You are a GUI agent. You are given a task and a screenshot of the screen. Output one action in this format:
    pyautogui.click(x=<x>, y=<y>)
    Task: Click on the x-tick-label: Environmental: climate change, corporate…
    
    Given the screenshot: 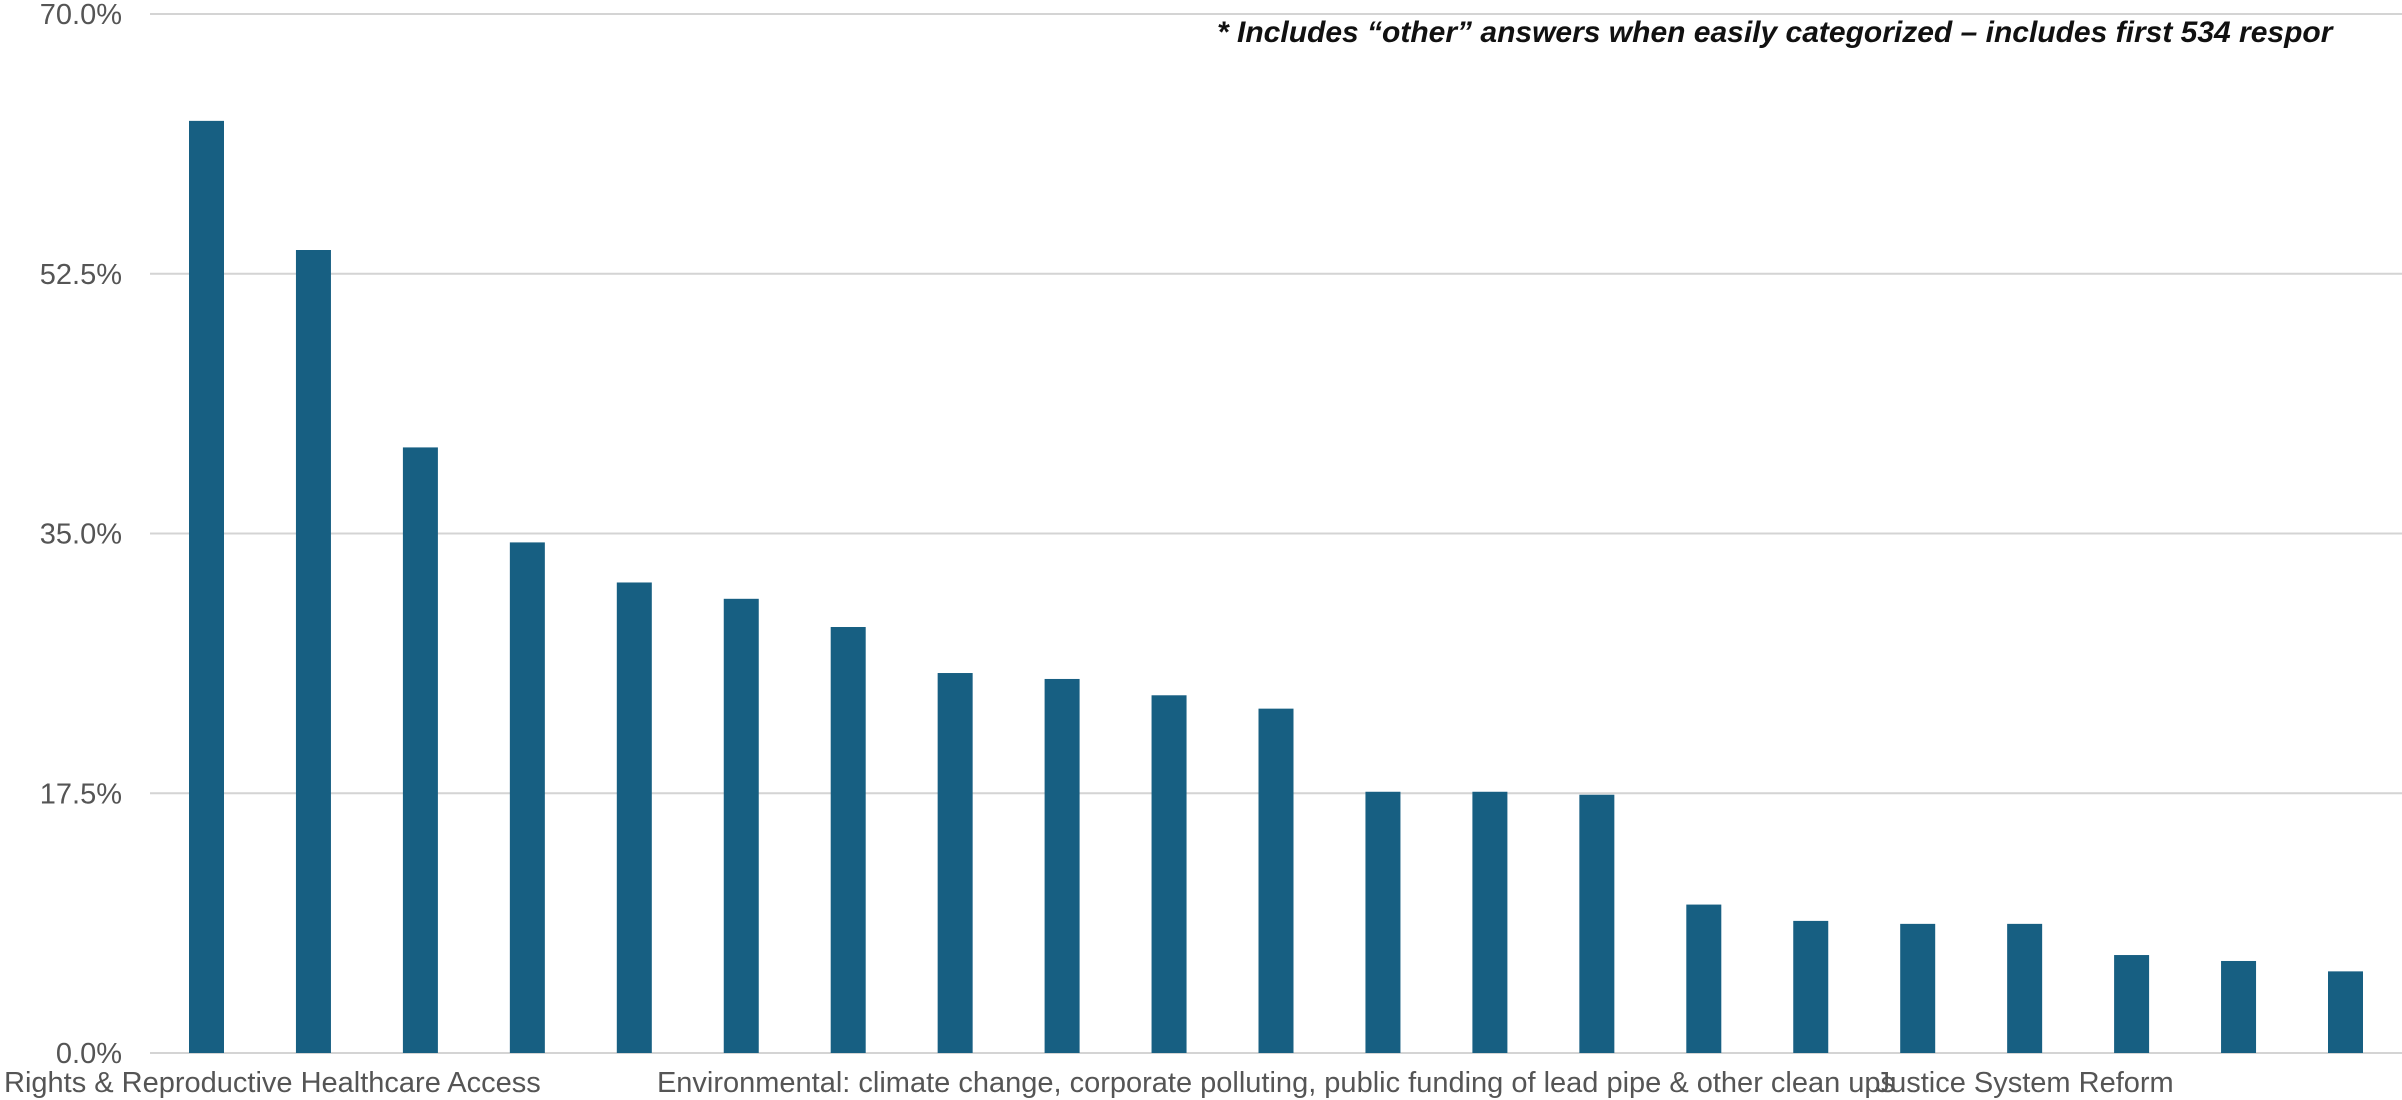 What is the action you would take?
    pyautogui.click(x=1276, y=1083)
    